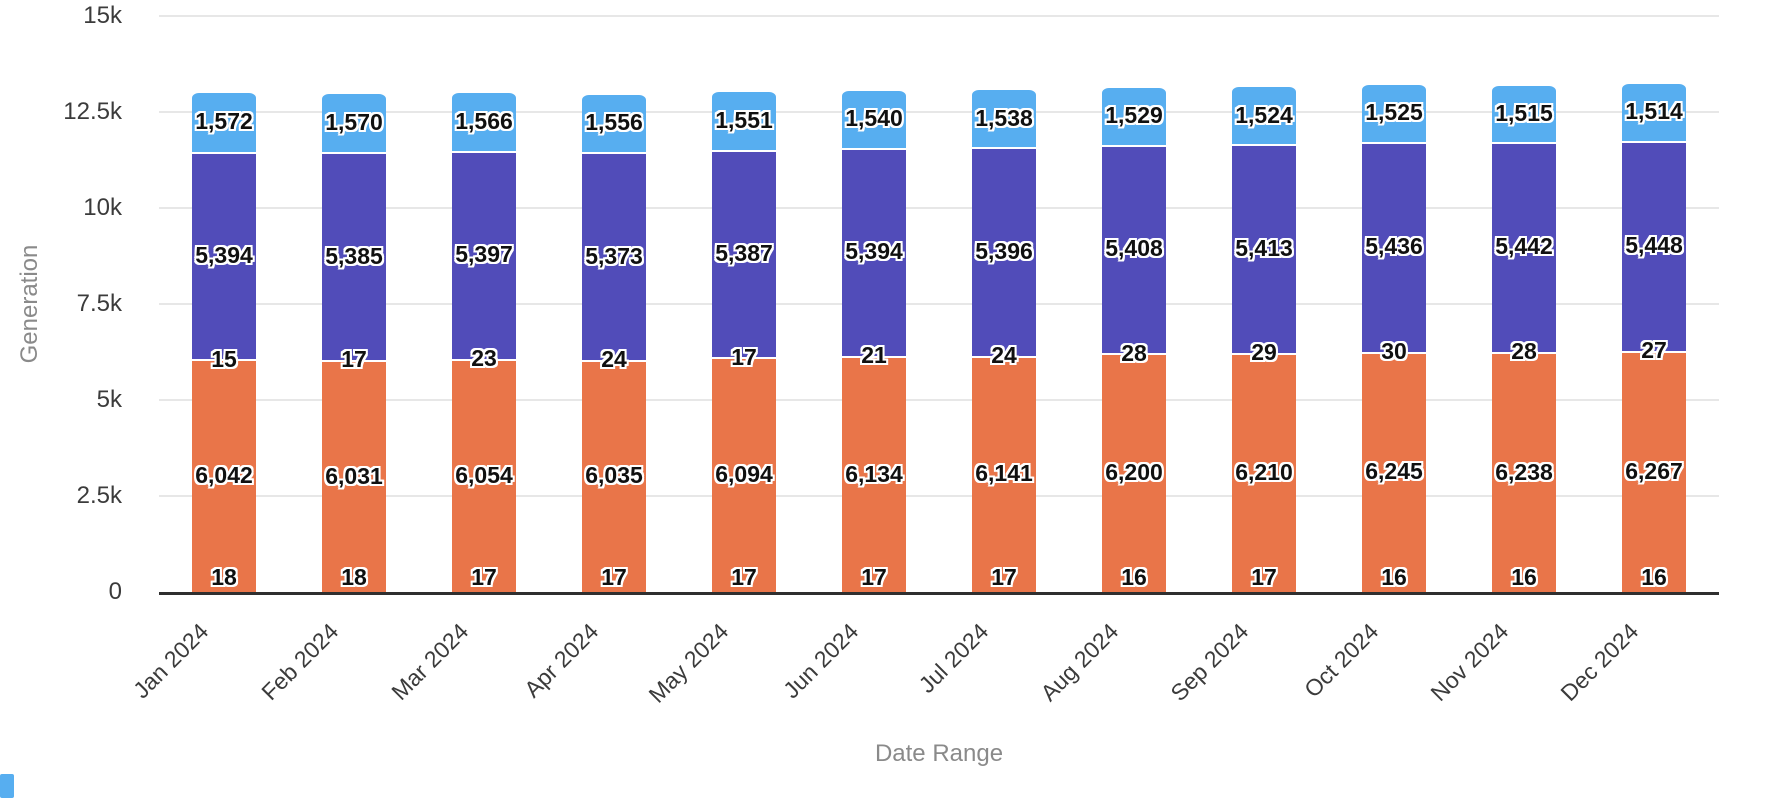 The width and height of the screenshot is (1780, 798). I want to click on bar-value-label: 1,514, so click(1654, 111).